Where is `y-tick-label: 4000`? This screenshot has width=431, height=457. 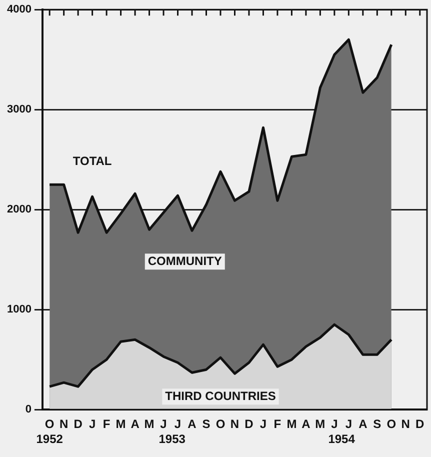 y-tick-label: 4000 is located at coordinates (19, 10).